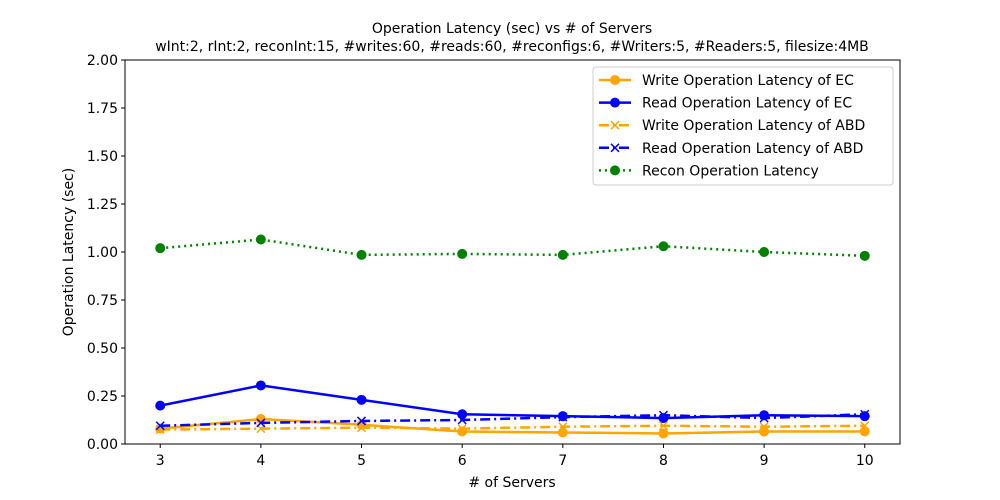 This screenshot has width=1000, height=500. Describe the element at coordinates (748, 81) in the screenshot. I see `legend-entry: Write Operation Latency of EC` at that location.